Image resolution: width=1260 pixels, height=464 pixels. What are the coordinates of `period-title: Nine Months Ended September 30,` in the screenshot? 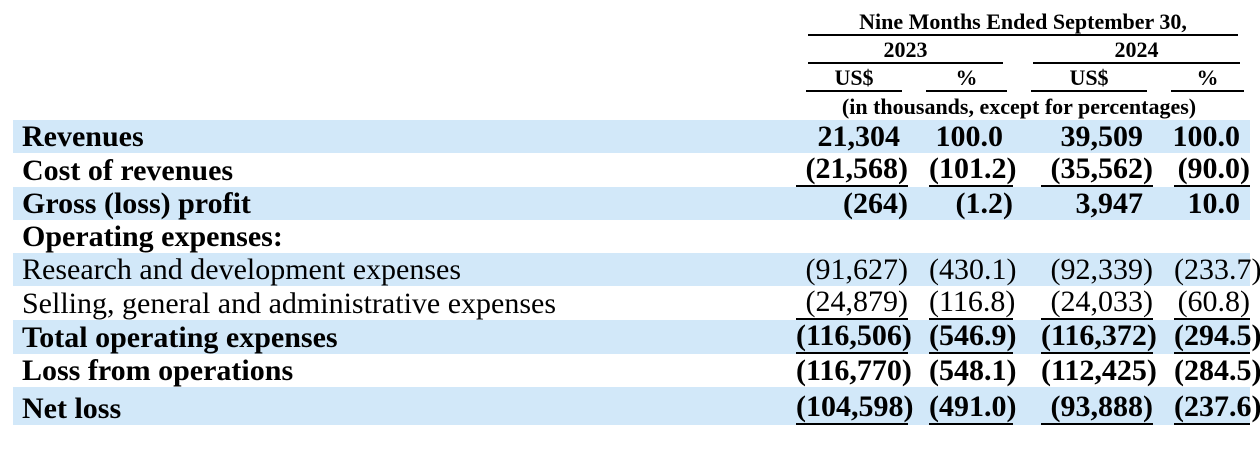 It's located at (1023, 22).